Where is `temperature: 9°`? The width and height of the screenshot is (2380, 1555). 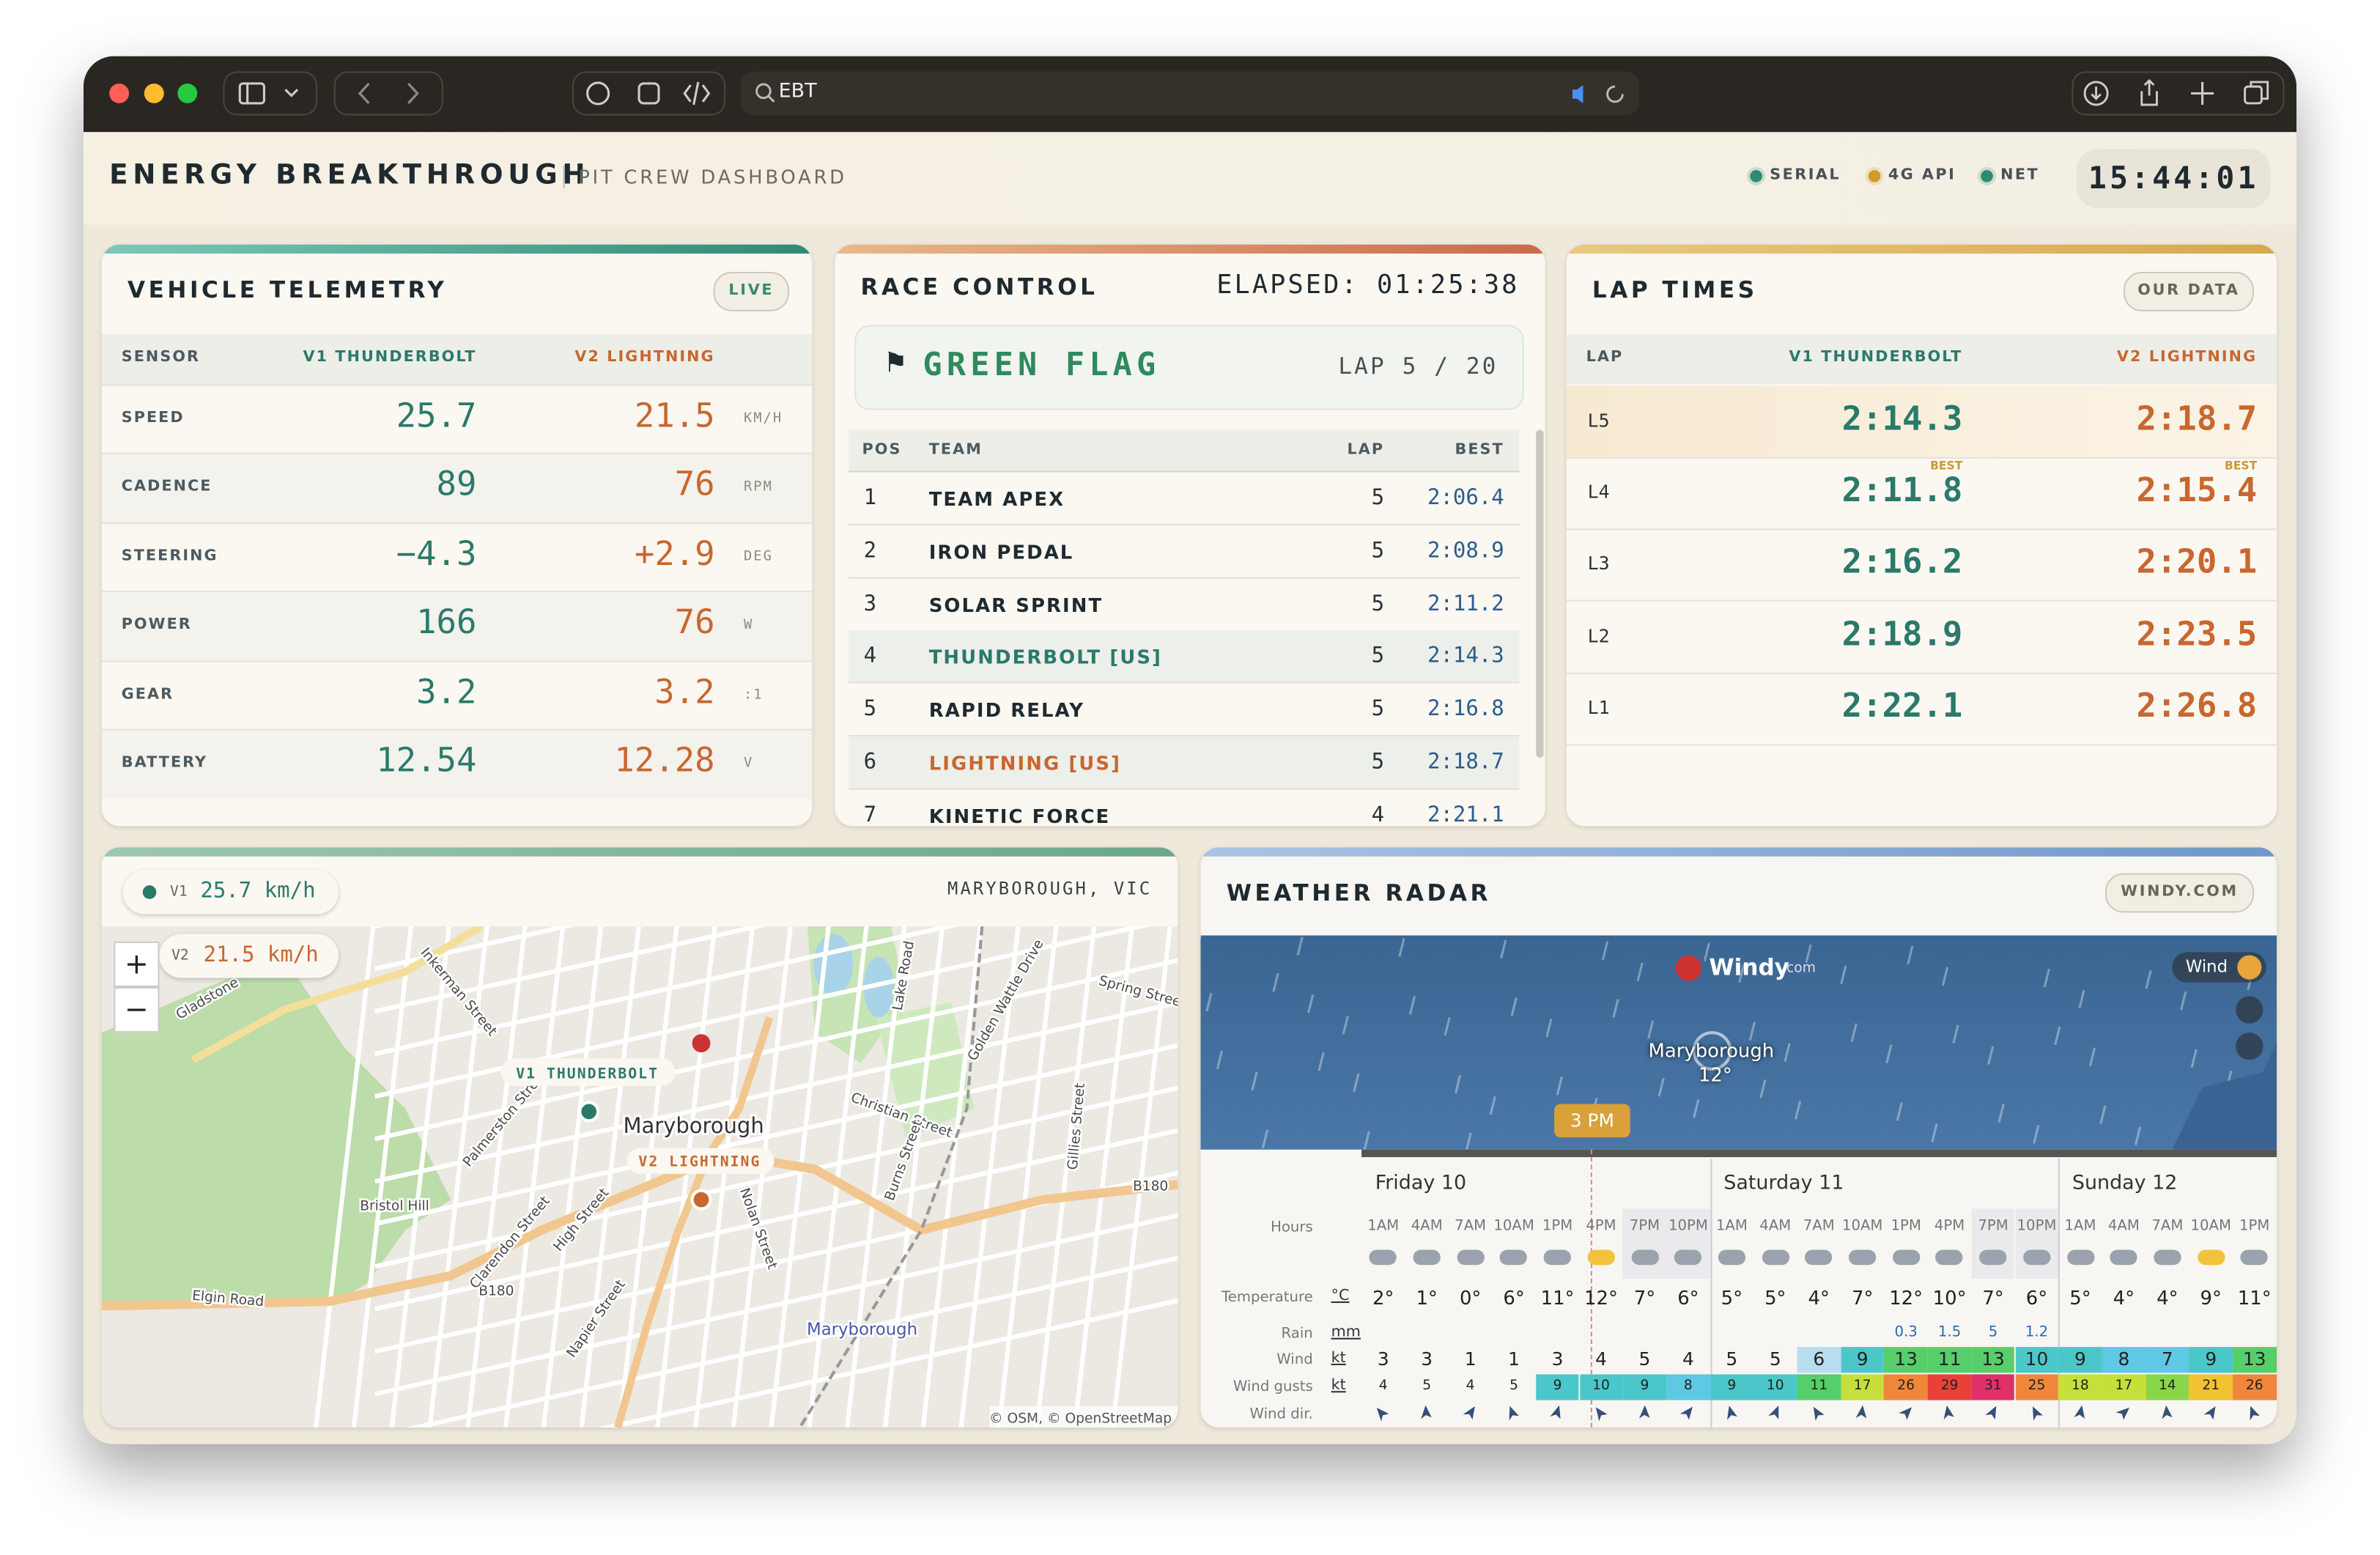 temperature: 9° is located at coordinates (2211, 1298).